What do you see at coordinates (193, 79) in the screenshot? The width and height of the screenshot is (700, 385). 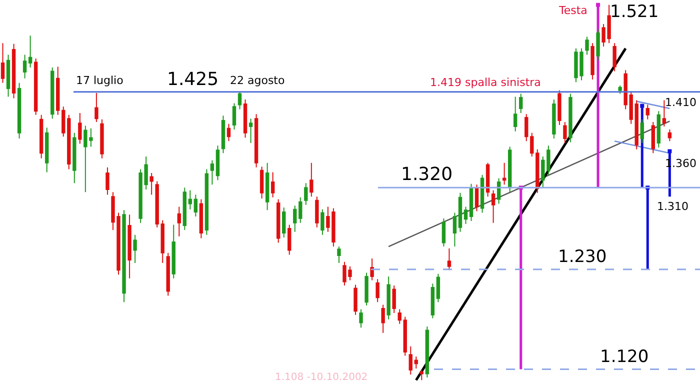 I see `annotation: 1.425` at bounding box center [193, 79].